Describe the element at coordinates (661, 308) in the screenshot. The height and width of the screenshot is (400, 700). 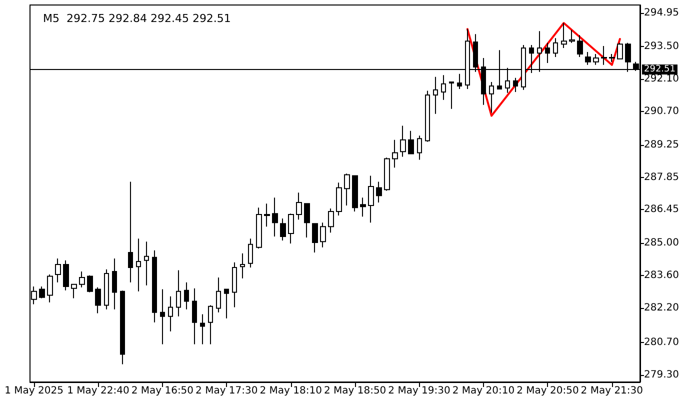
I see `y-tick-label: 282.20` at that location.